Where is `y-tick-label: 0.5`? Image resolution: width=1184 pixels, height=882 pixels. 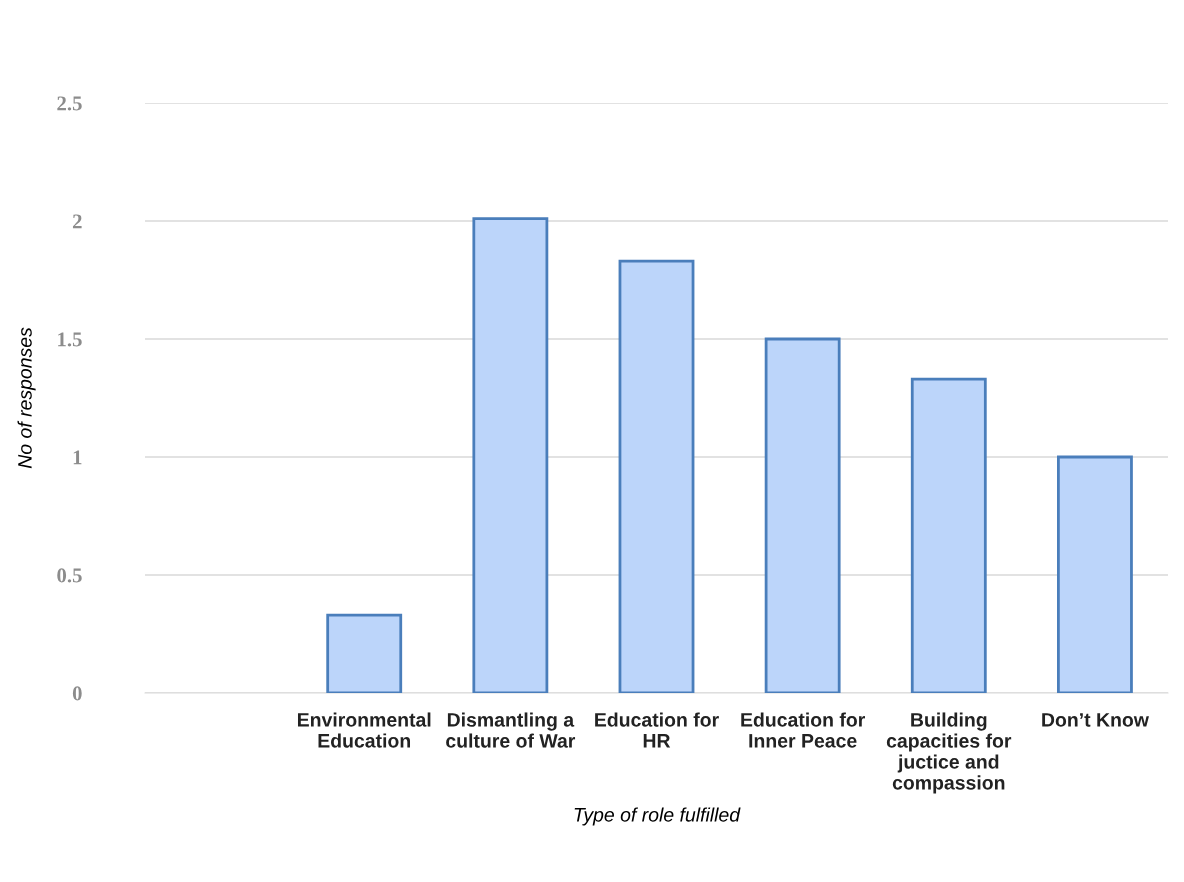 y-tick-label: 0.5 is located at coordinates (69, 575).